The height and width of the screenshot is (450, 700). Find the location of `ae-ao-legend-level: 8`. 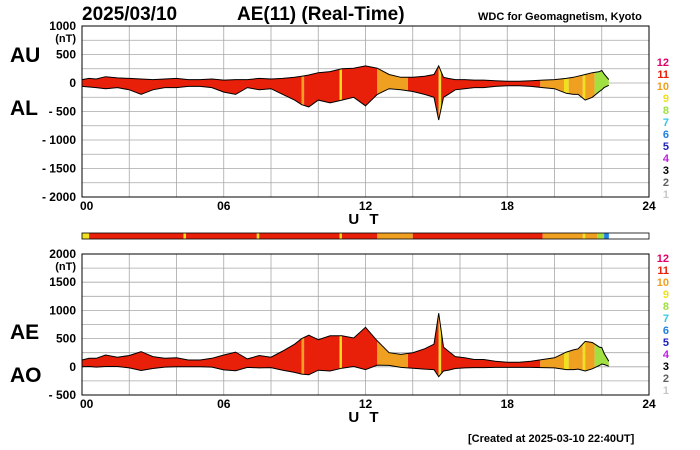

ae-ao-legend-level: 8 is located at coordinates (666, 307).